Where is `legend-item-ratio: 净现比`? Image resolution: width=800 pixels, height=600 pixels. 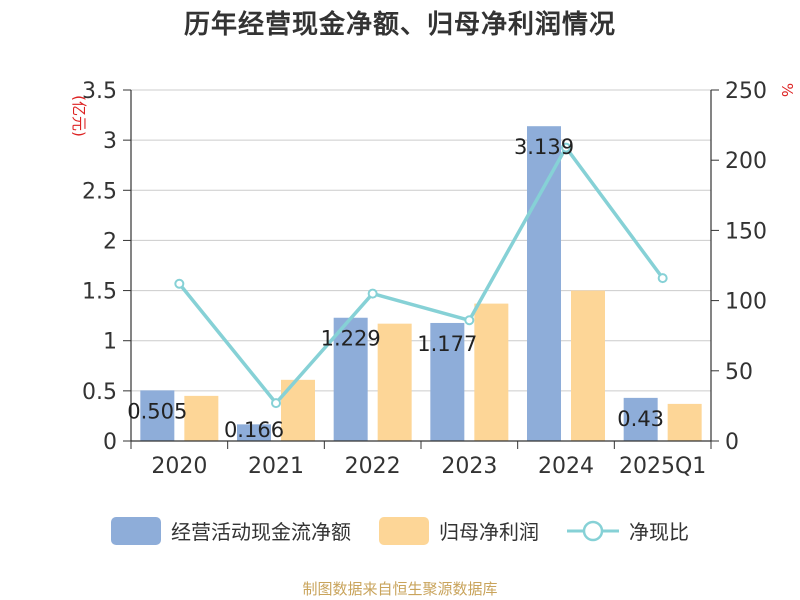
legend-item-ratio: 净现比 is located at coordinates (628, 530).